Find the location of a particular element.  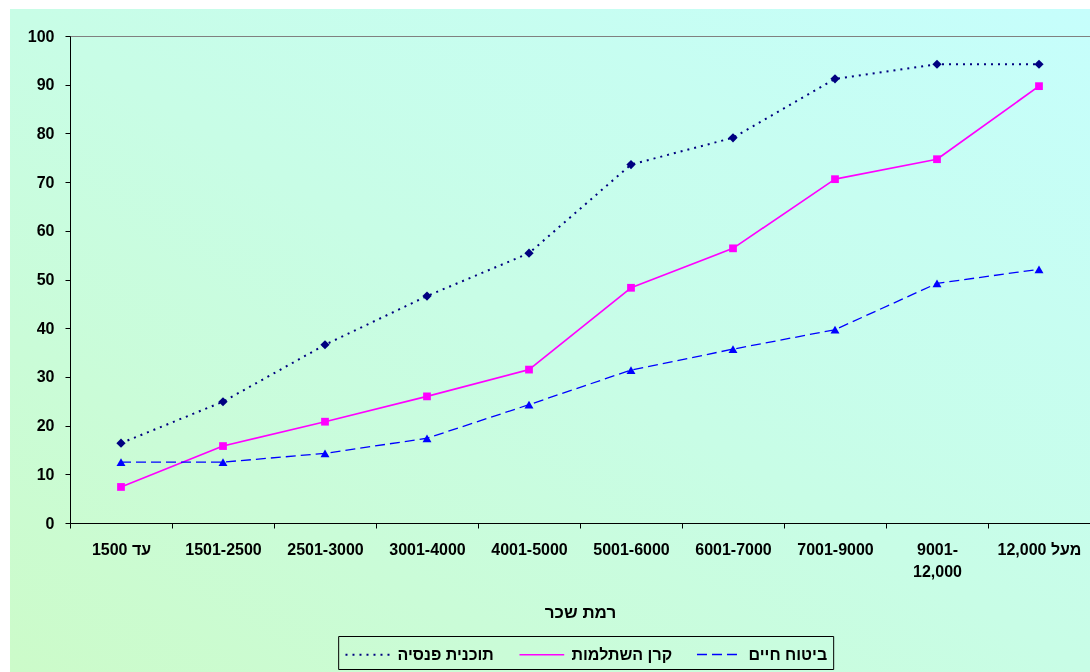

y-tick-label: 70 is located at coordinates (45, 182).